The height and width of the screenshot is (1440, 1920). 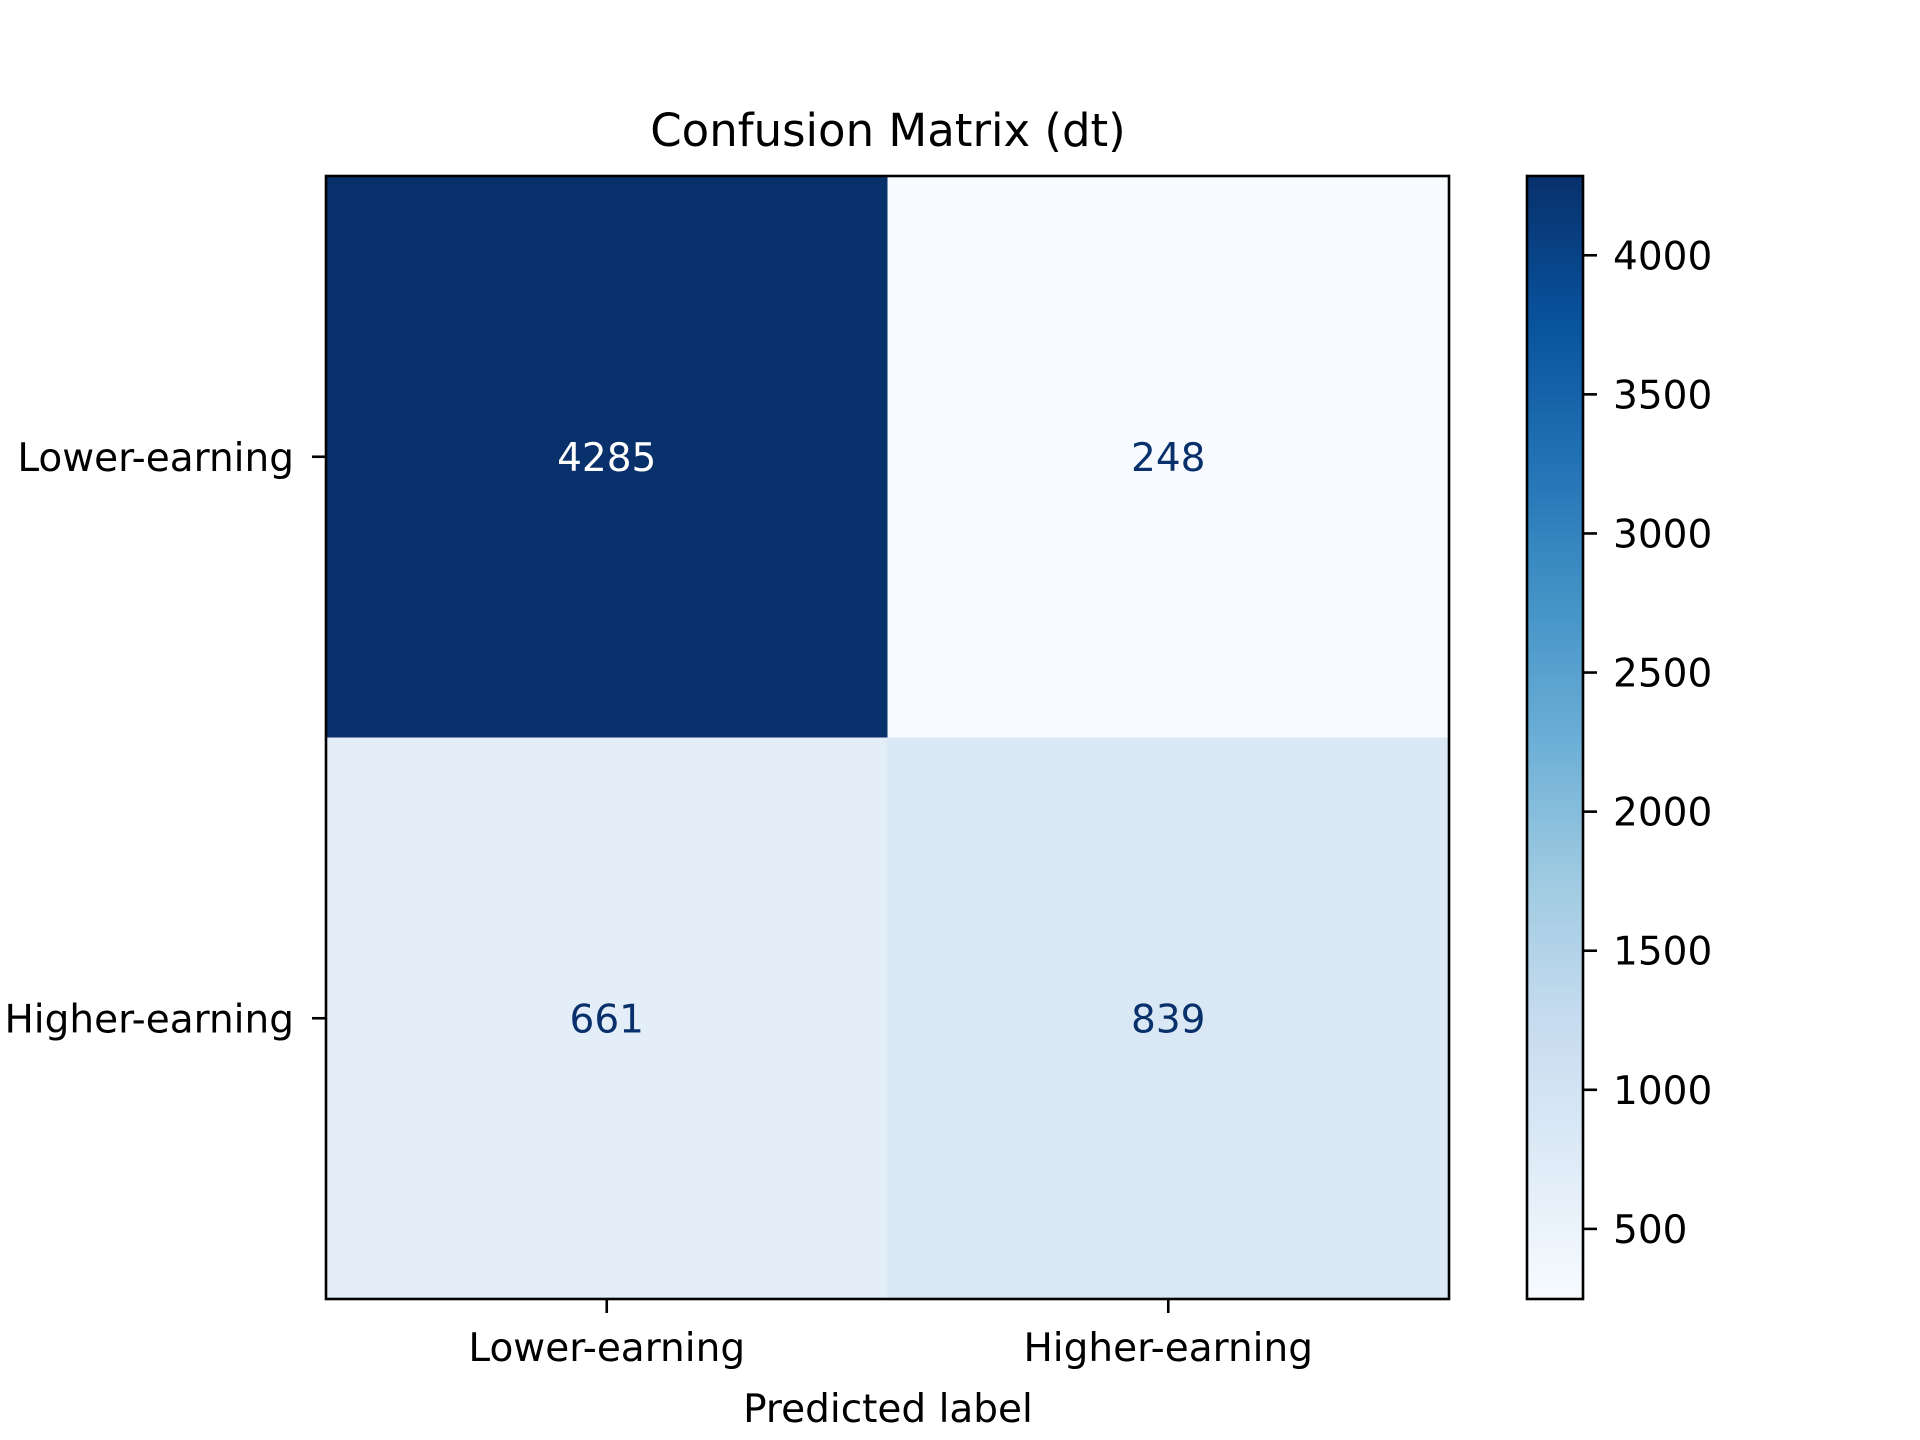 I want to click on x-tick-label-0: Lower-earning, so click(x=606, y=1348).